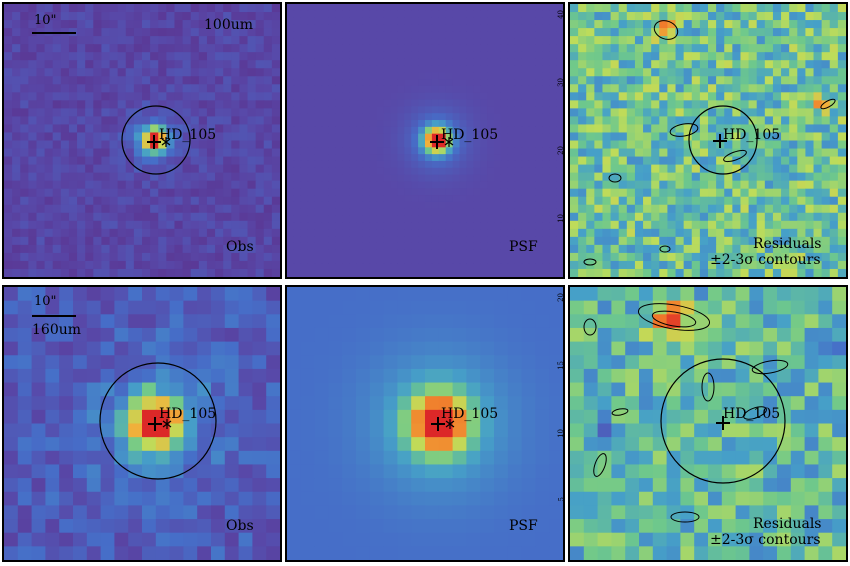 The height and width of the screenshot is (566, 850). Describe the element at coordinates (561, 365) in the screenshot. I see `axis-tick: 15` at that location.